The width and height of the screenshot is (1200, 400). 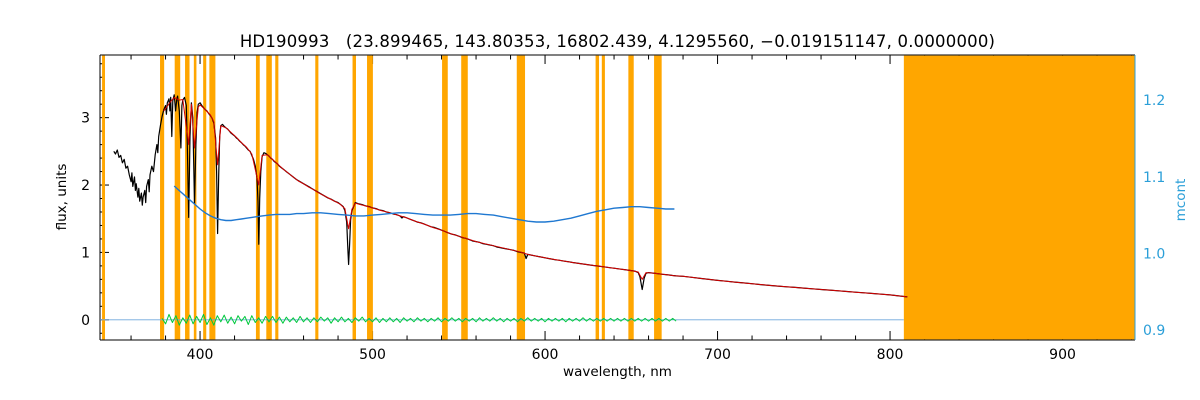 I want to click on y-left-tick-label: 0, so click(x=85, y=321).